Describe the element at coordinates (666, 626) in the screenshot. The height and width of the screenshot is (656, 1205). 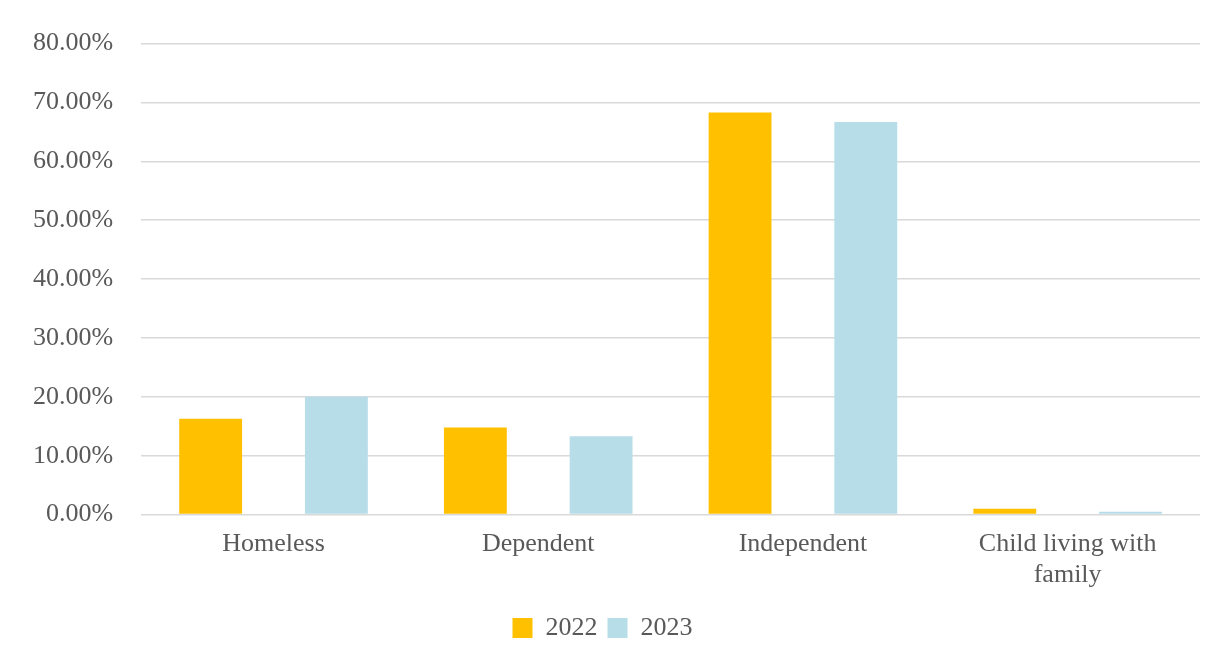
I see `legend-label: 2023` at that location.